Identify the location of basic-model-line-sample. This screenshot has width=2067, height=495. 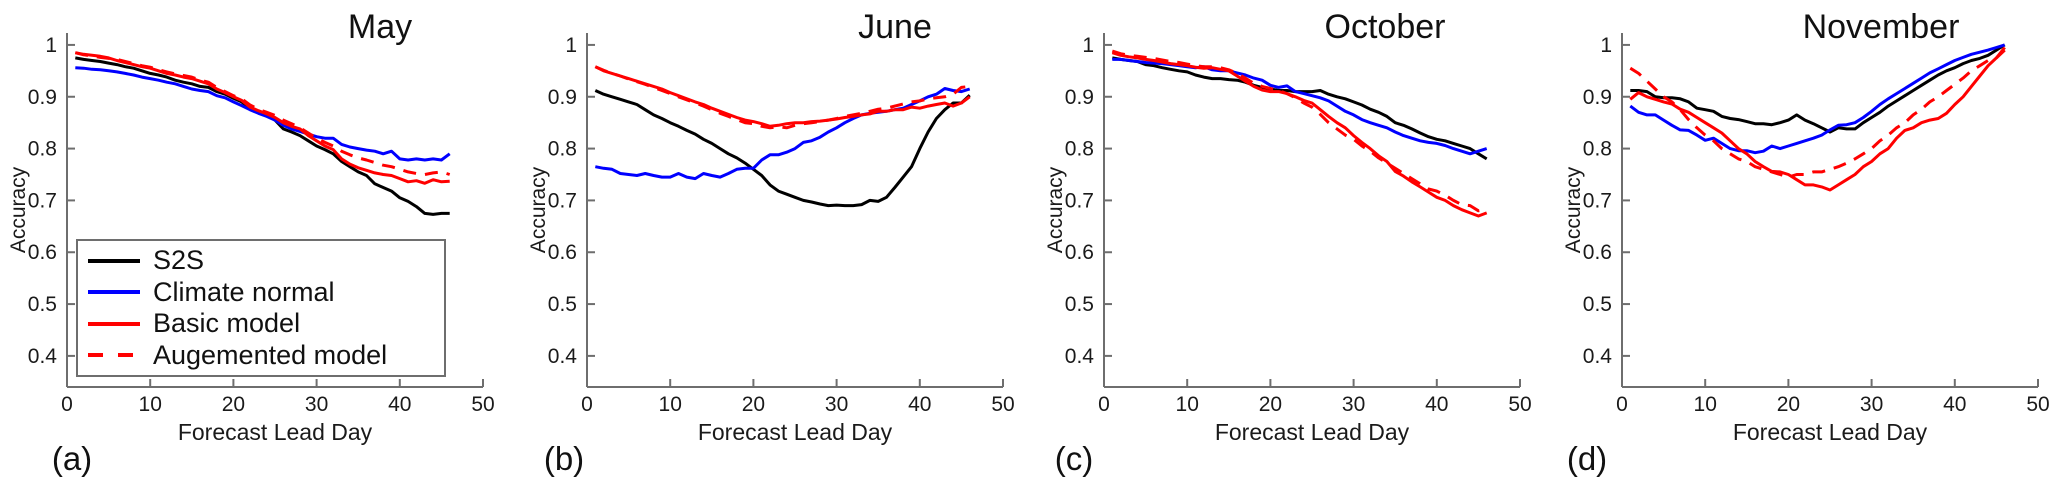
(114, 323).